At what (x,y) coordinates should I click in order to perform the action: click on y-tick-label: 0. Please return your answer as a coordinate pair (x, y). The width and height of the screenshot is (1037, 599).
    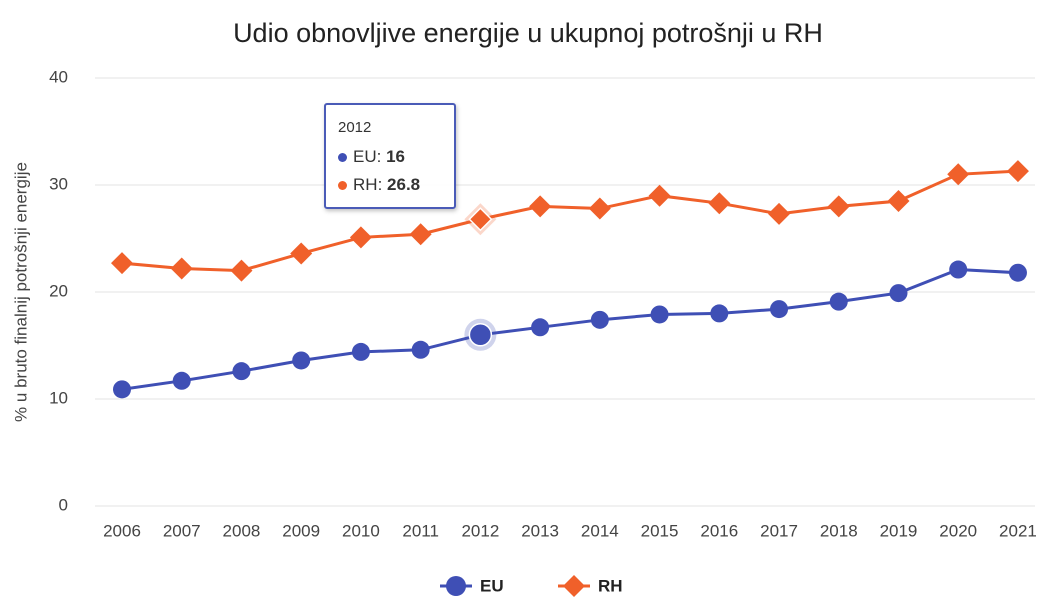
    Looking at the image, I should click on (63, 504).